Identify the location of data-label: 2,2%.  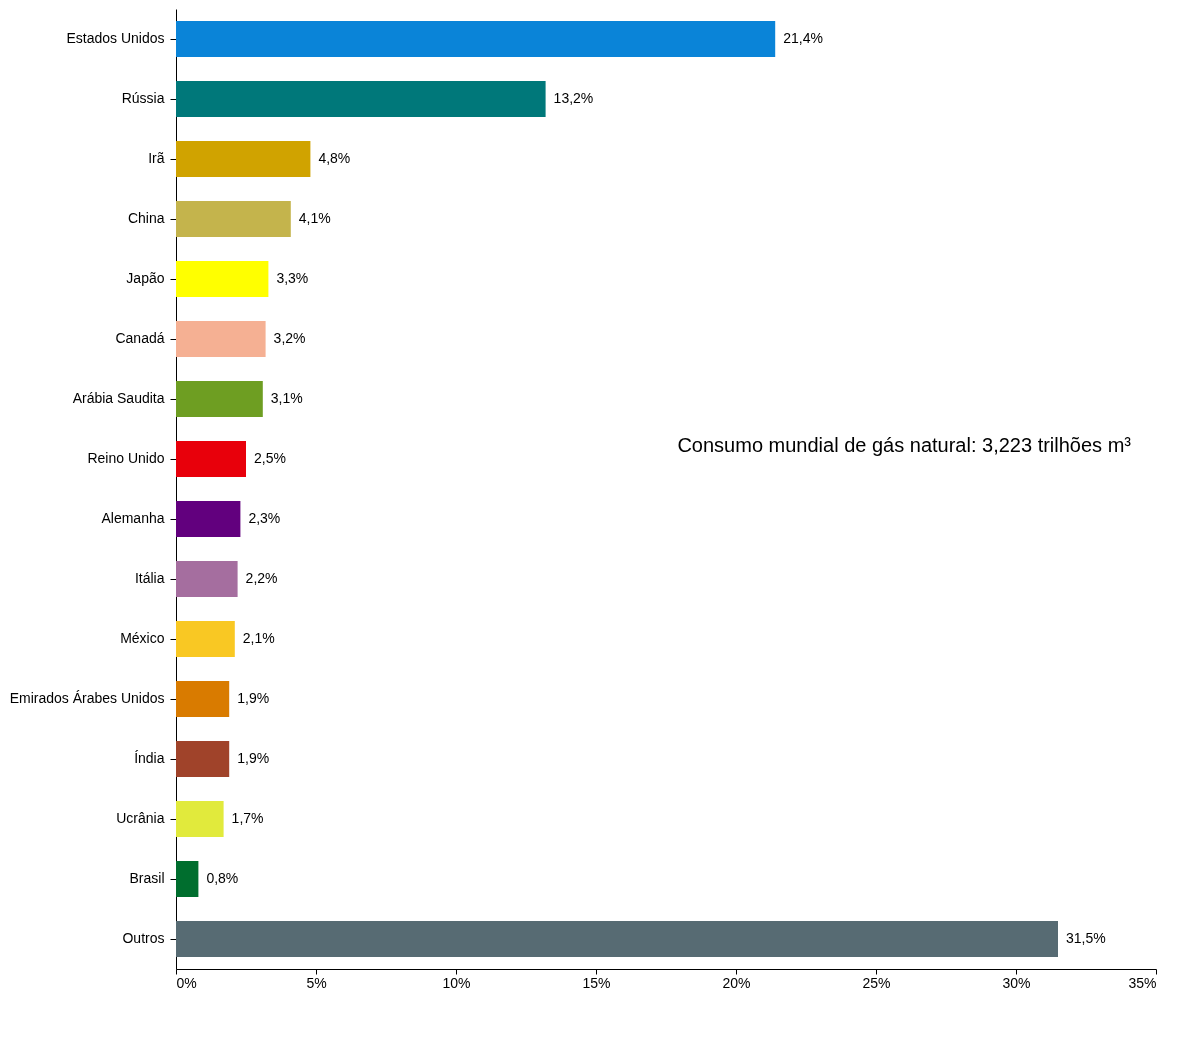
(261, 578).